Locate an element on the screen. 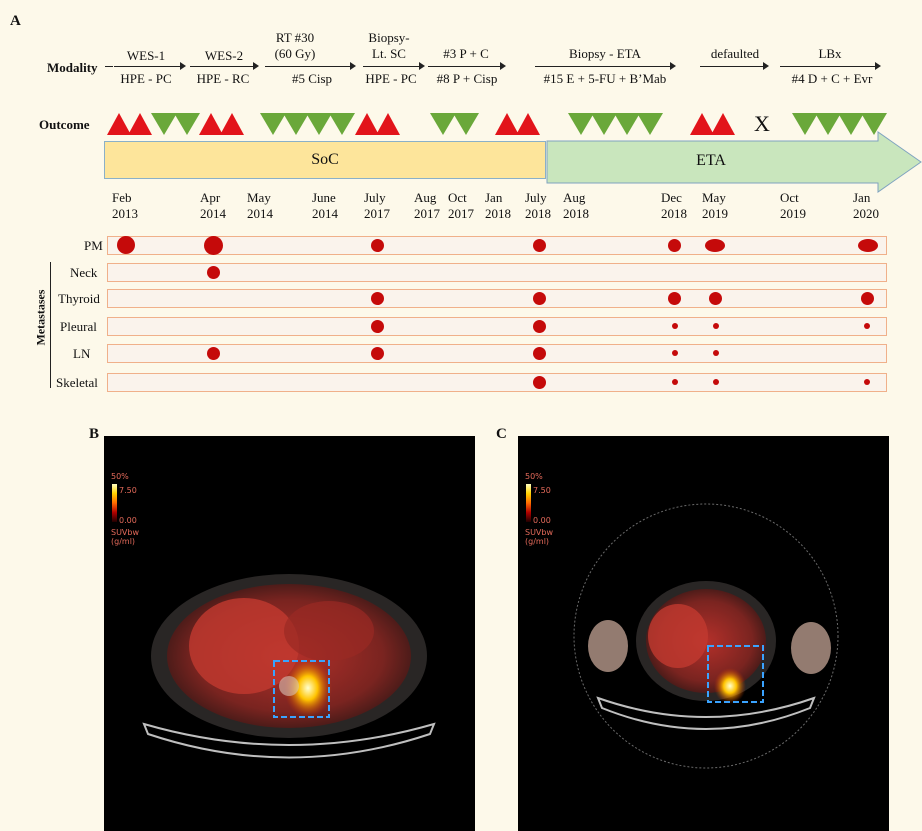  modality-label: Modality is located at coordinates (72, 67).